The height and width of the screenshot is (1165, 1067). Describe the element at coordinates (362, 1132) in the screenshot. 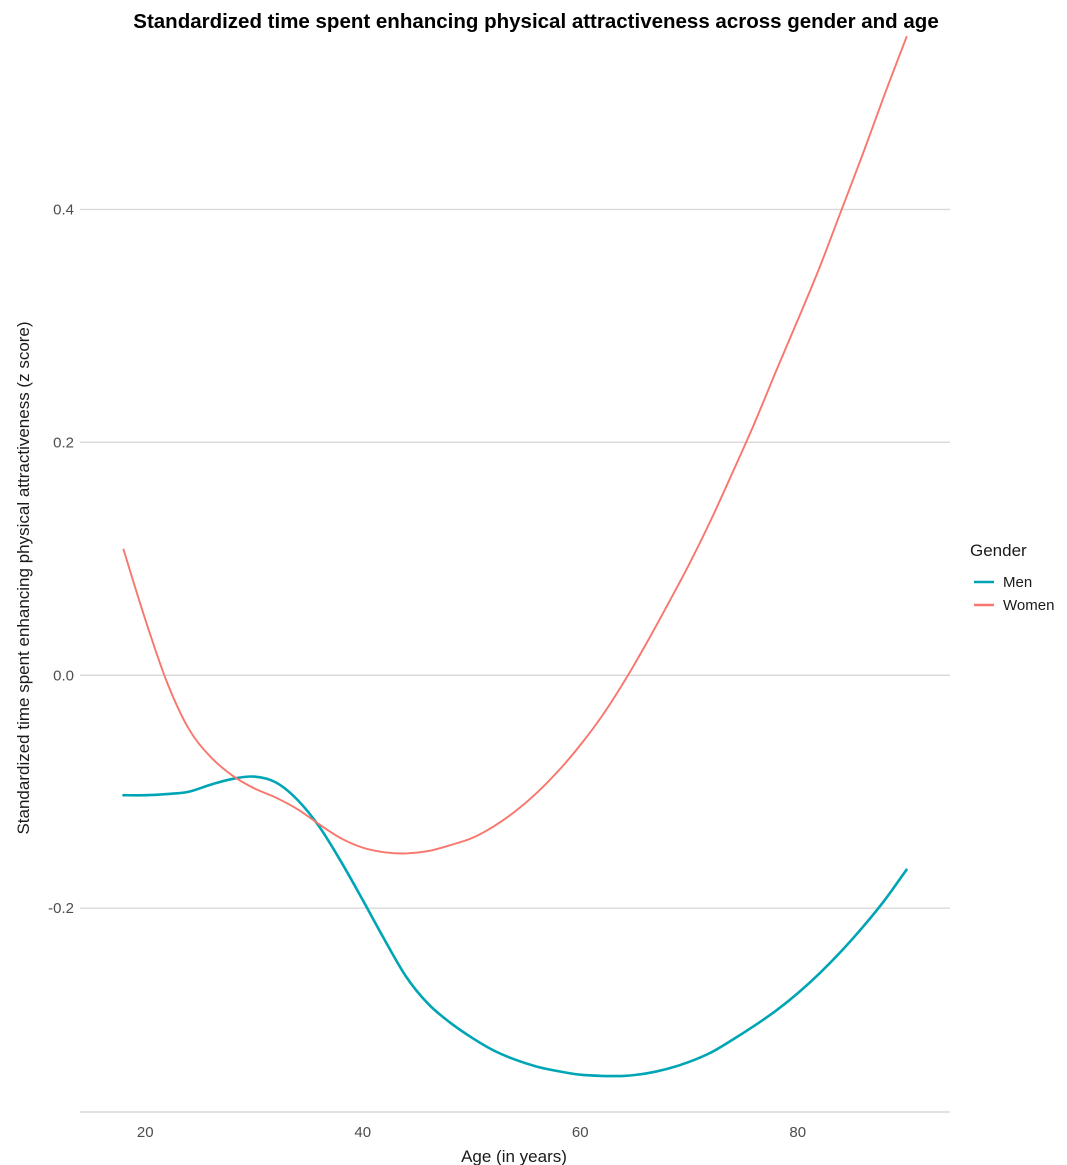

I see `x-tick-label: 40` at that location.